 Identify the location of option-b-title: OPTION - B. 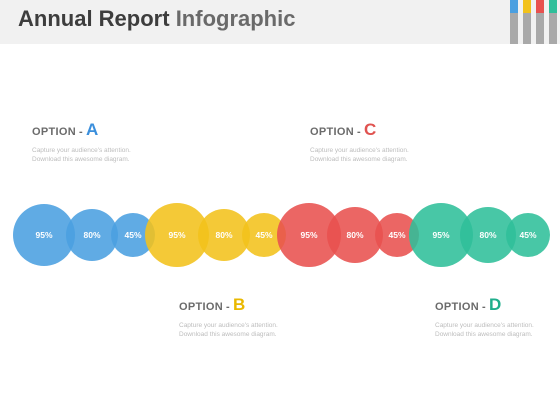
(234, 305).